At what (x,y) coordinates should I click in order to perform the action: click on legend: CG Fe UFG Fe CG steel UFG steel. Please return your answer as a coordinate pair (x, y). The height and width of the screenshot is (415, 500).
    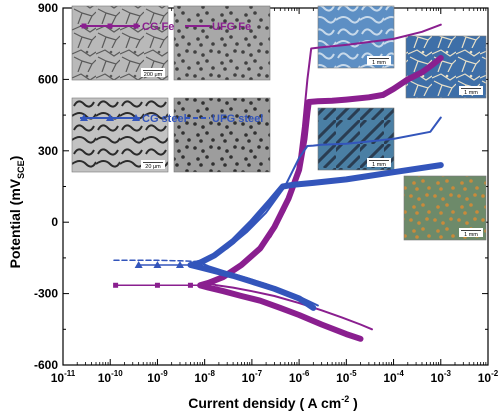
    Looking at the image, I should click on (171, 73).